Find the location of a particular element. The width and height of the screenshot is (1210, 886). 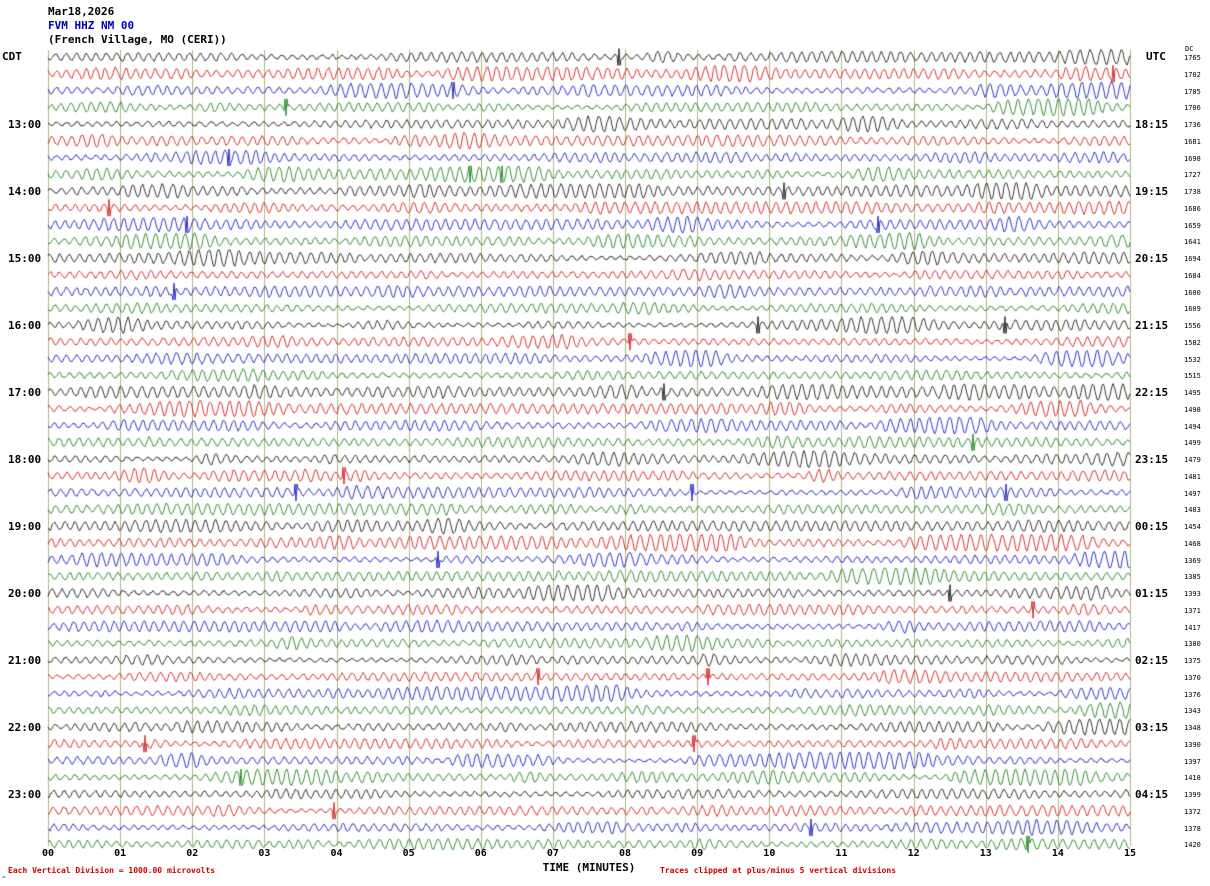

utc-hour-label: 00:15 is located at coordinates (1152, 526).